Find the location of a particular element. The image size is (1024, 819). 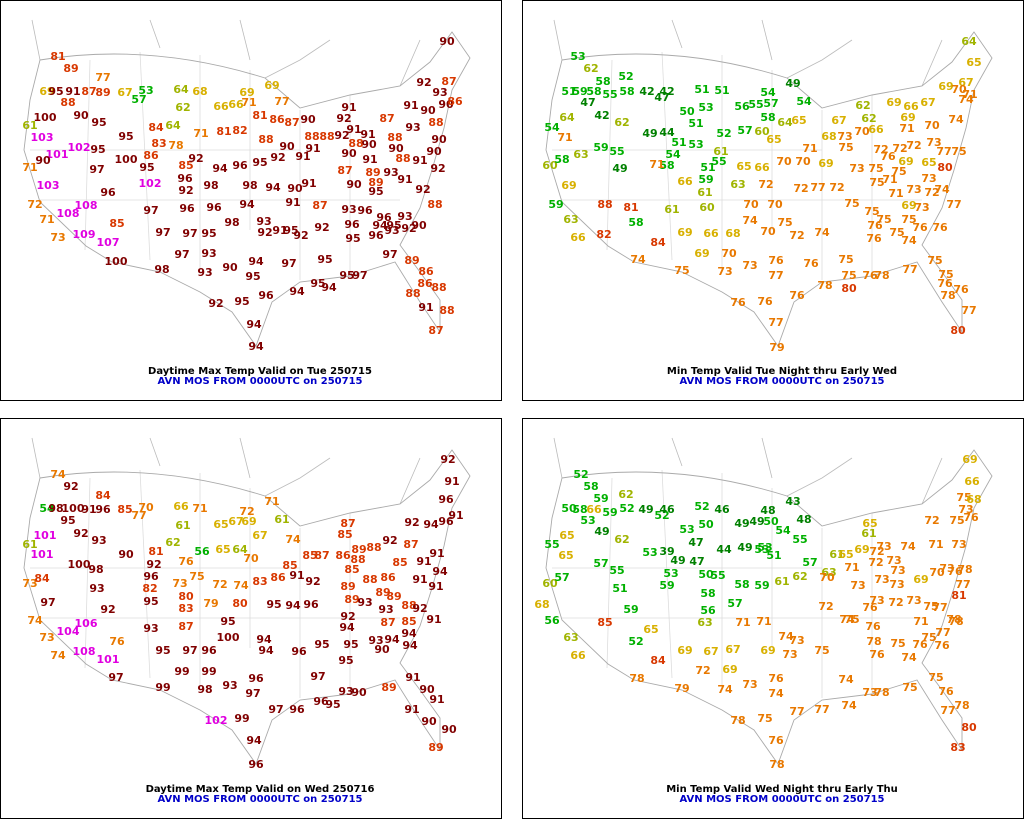

station-temp: 59 is located at coordinates (666, 585).